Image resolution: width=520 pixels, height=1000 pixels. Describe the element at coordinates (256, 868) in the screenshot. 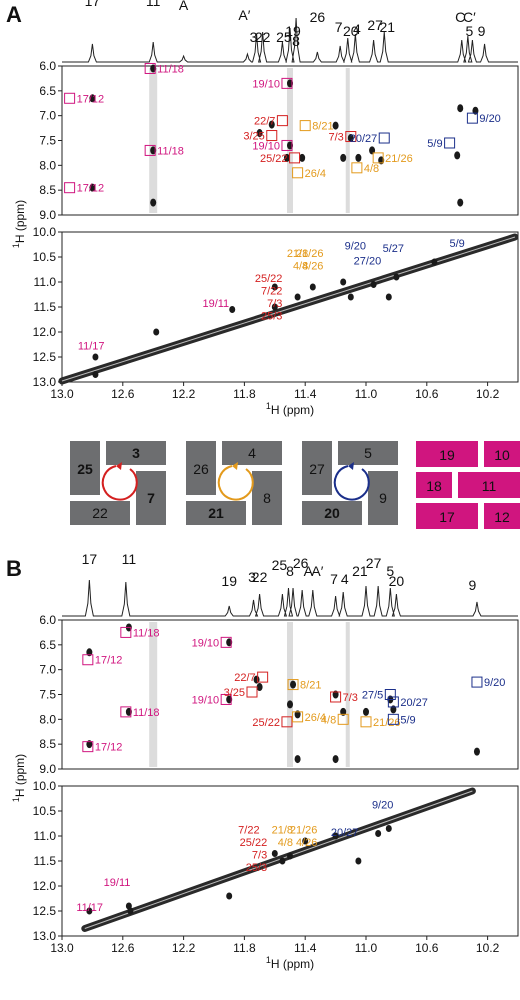

I see `crosspeak-label: 25/3` at that location.